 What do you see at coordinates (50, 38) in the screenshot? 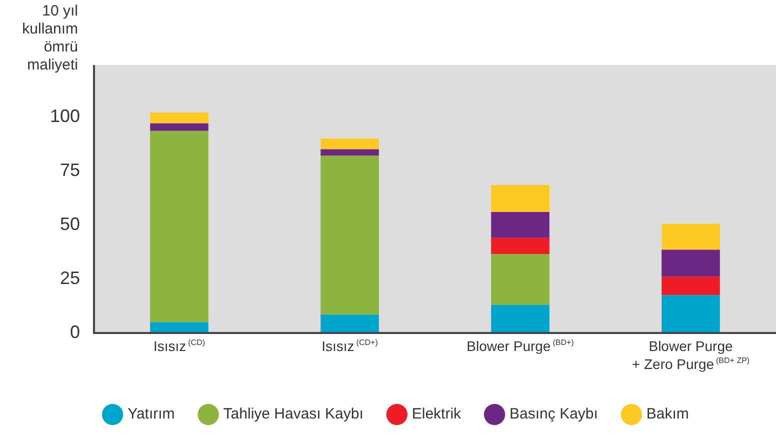
I see `y-axis-title: 10 yıl kullanım ömrü maliyeti` at bounding box center [50, 38].